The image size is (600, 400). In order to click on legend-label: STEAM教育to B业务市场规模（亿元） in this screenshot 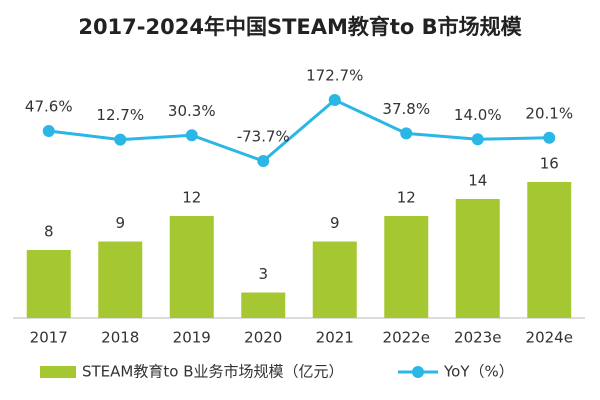, I will do `click(212, 372)`.